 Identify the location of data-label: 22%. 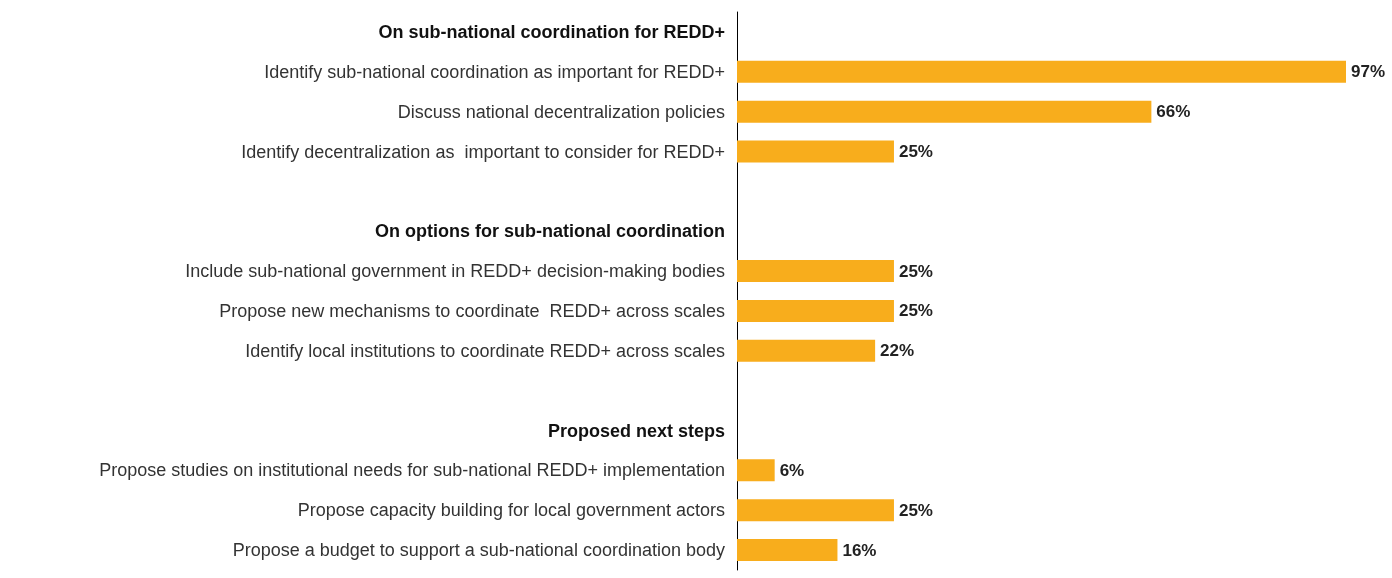
(897, 351).